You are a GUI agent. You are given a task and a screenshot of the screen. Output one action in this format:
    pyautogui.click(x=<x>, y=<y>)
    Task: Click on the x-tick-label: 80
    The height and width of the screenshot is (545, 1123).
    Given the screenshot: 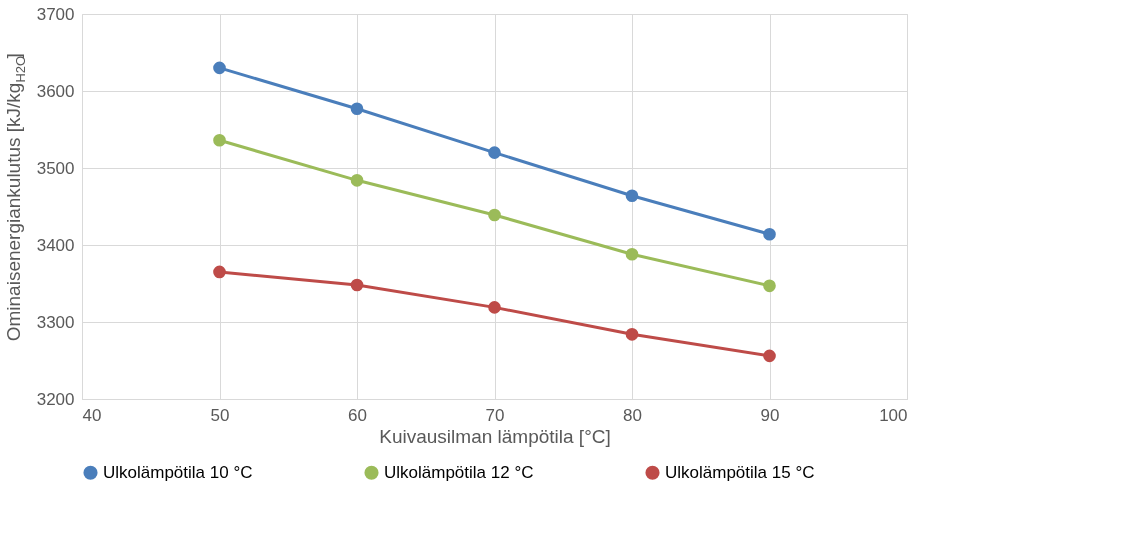 What is the action you would take?
    pyautogui.click(x=632, y=415)
    